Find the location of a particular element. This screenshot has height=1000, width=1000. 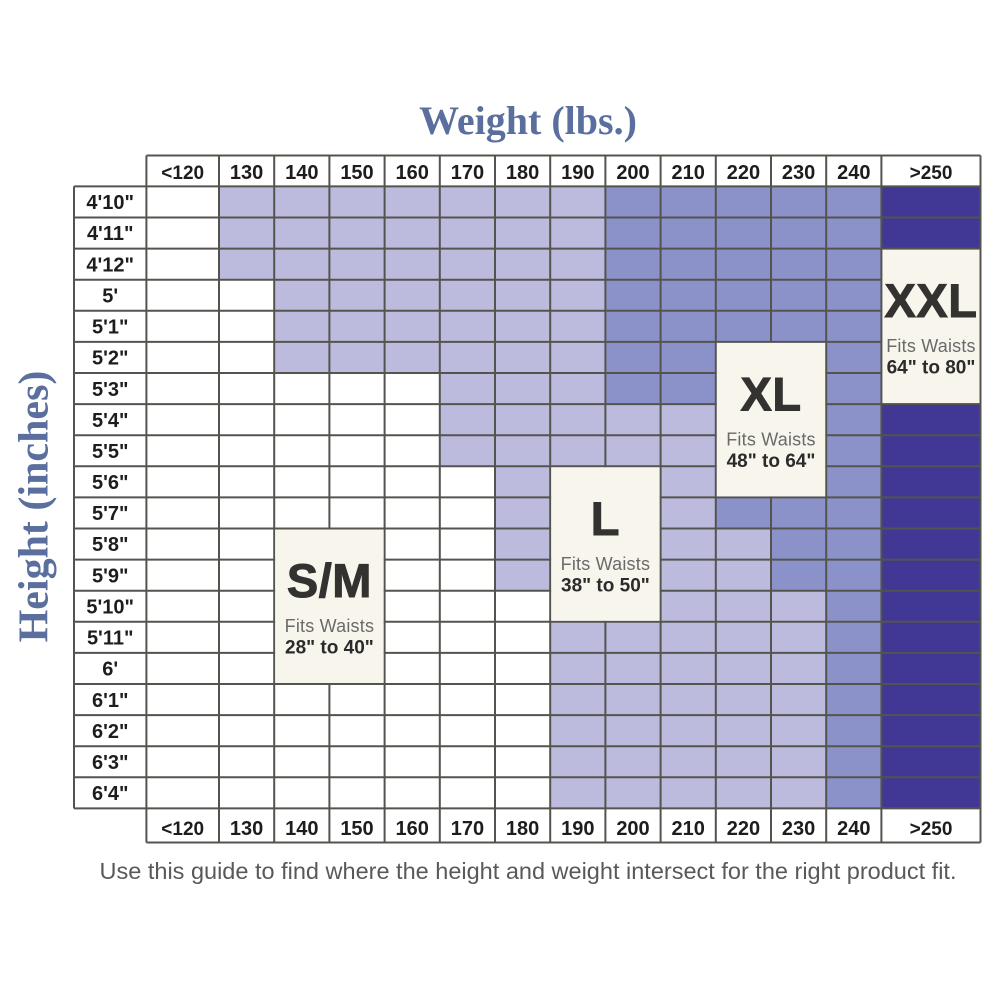

svg-text: S/M is located at coordinates (329, 580).